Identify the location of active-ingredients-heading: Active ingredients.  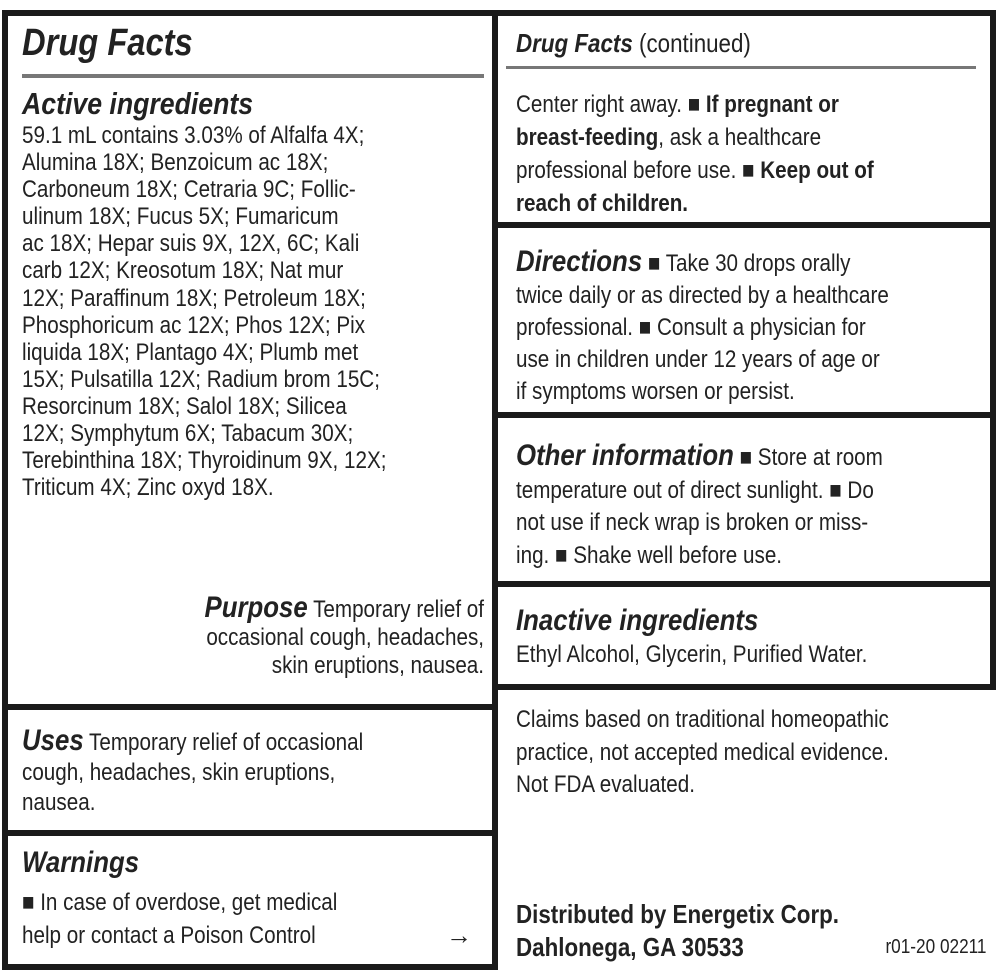
(138, 103).